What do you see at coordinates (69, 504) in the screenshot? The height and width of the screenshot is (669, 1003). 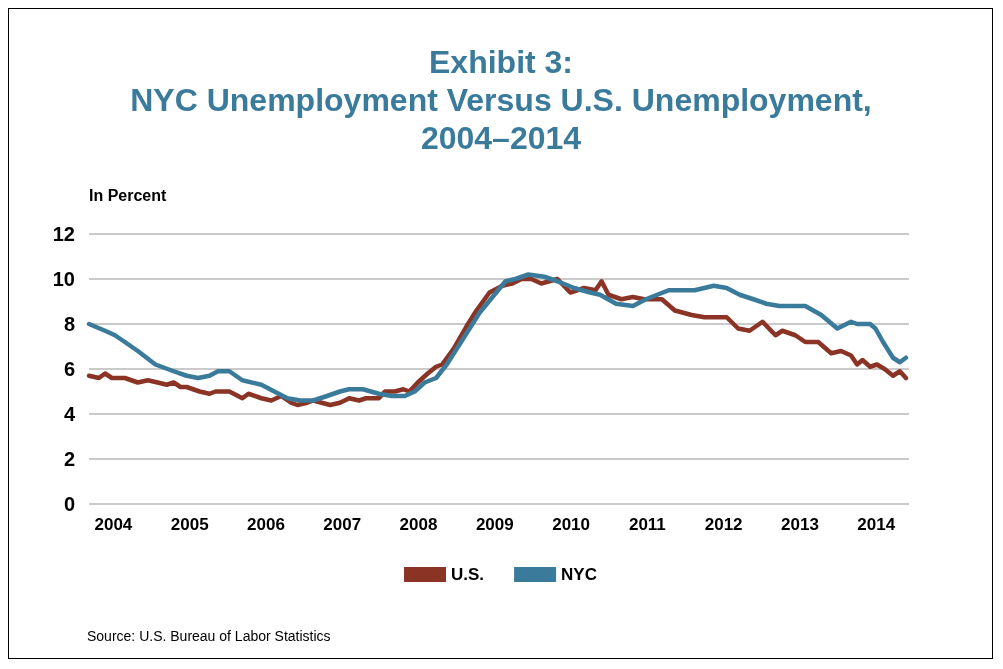 I see `y-tick-label: 0` at bounding box center [69, 504].